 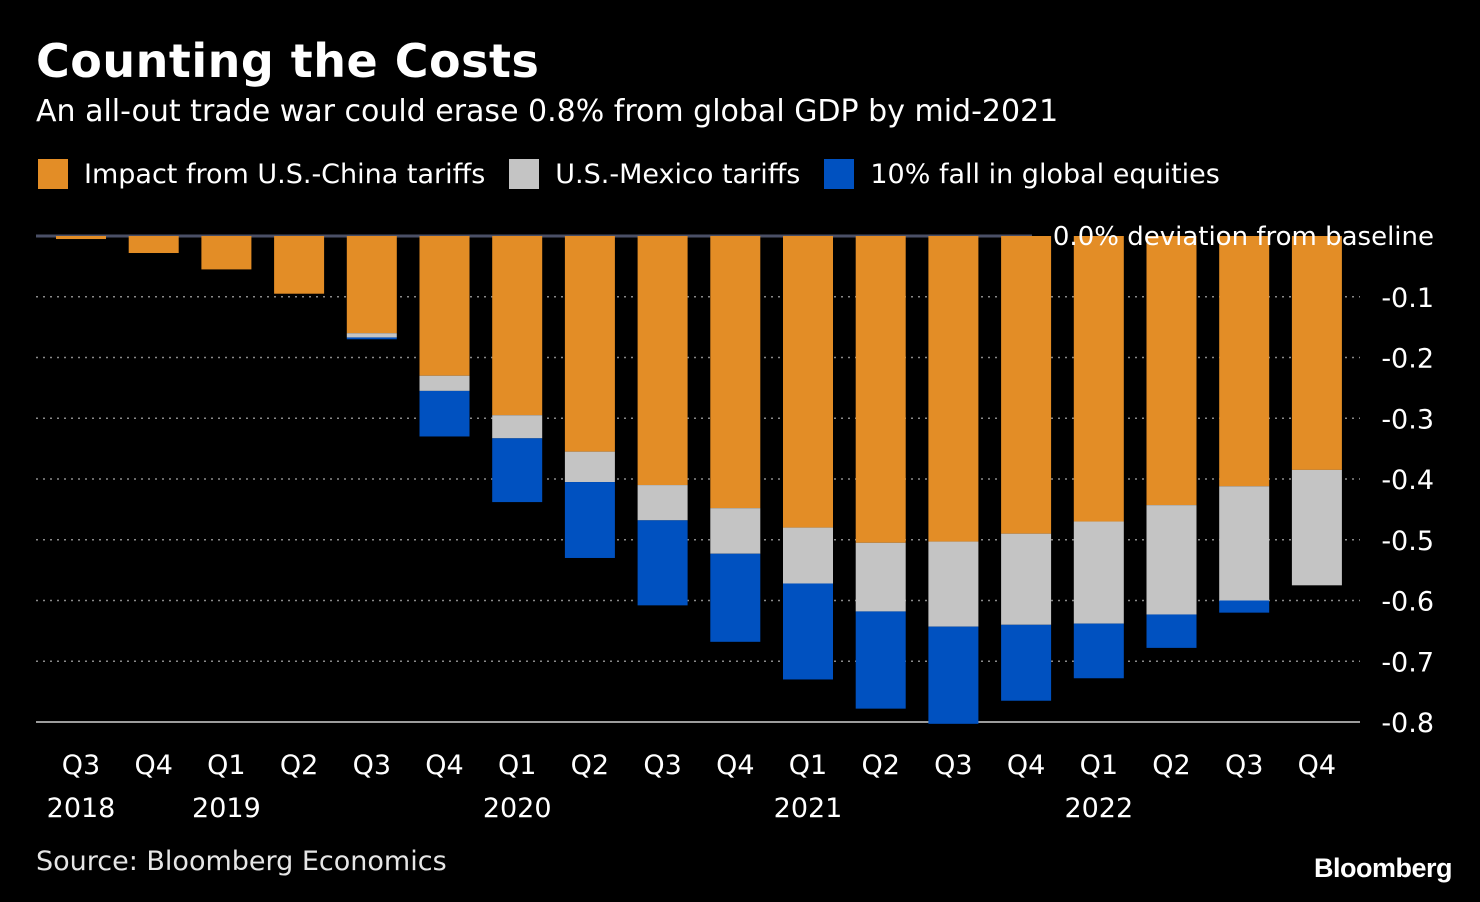 I want to click on x-year-label: 2022, so click(x=1098, y=808).